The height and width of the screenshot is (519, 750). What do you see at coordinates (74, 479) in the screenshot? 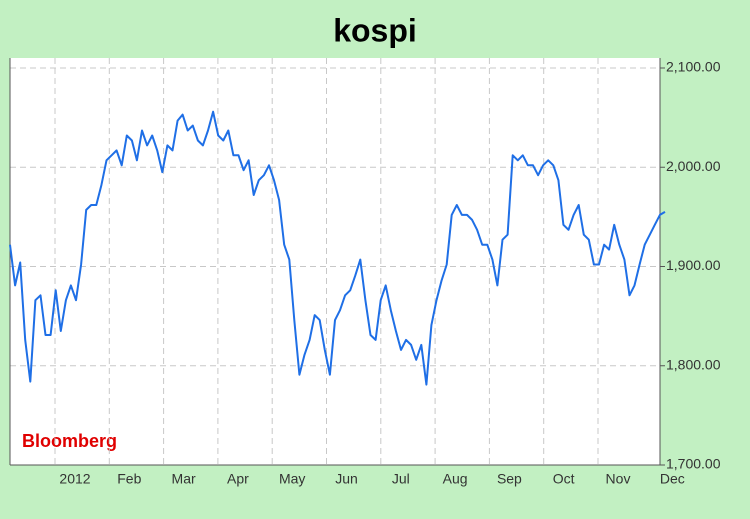
I see `x-tick-label: 2012` at bounding box center [74, 479].